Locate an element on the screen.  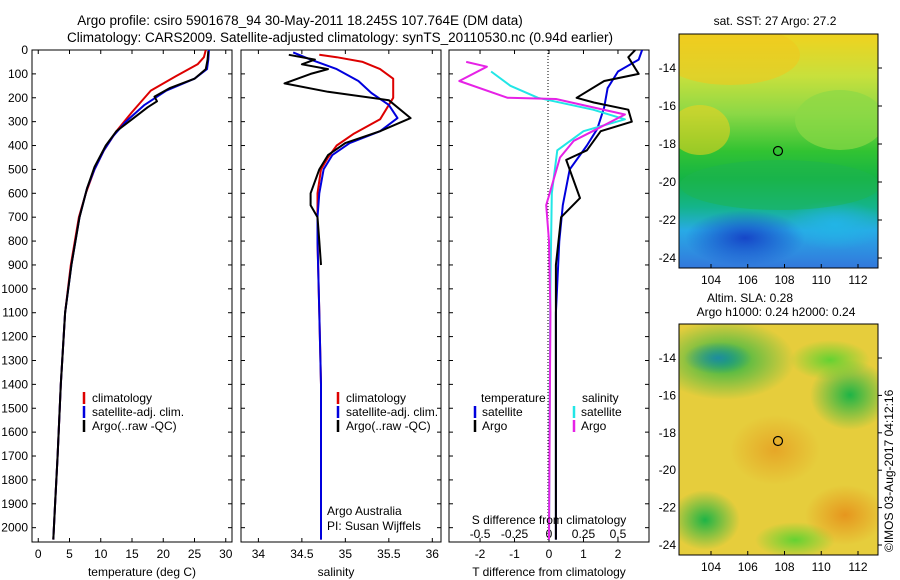
sla-lat-ticks: -14 -16 -18 -20 -22 -24 is located at coordinates (770, 451).